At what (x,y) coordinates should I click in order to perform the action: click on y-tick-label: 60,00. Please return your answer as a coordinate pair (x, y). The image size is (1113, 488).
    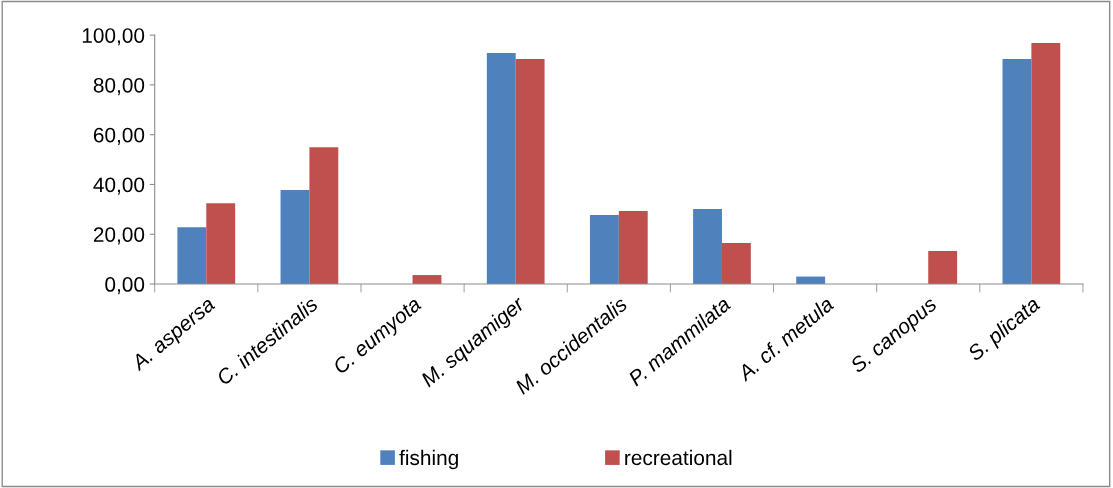
    Looking at the image, I should click on (119, 136).